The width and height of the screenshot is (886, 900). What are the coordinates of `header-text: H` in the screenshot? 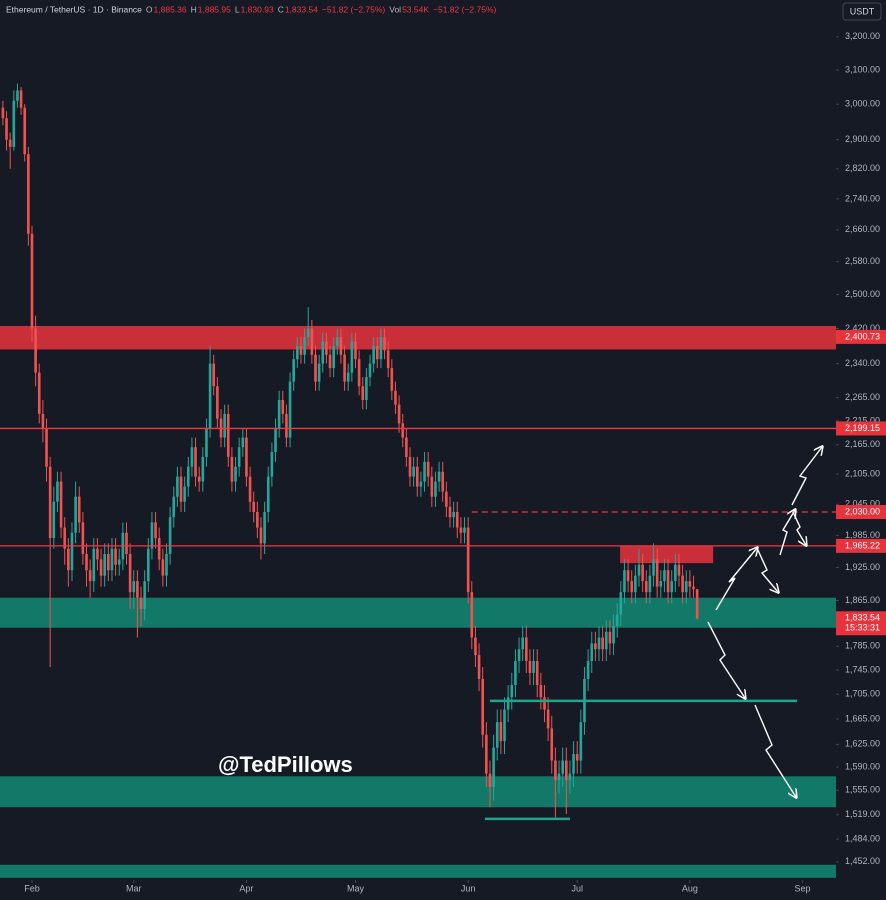 It's located at (194, 9).